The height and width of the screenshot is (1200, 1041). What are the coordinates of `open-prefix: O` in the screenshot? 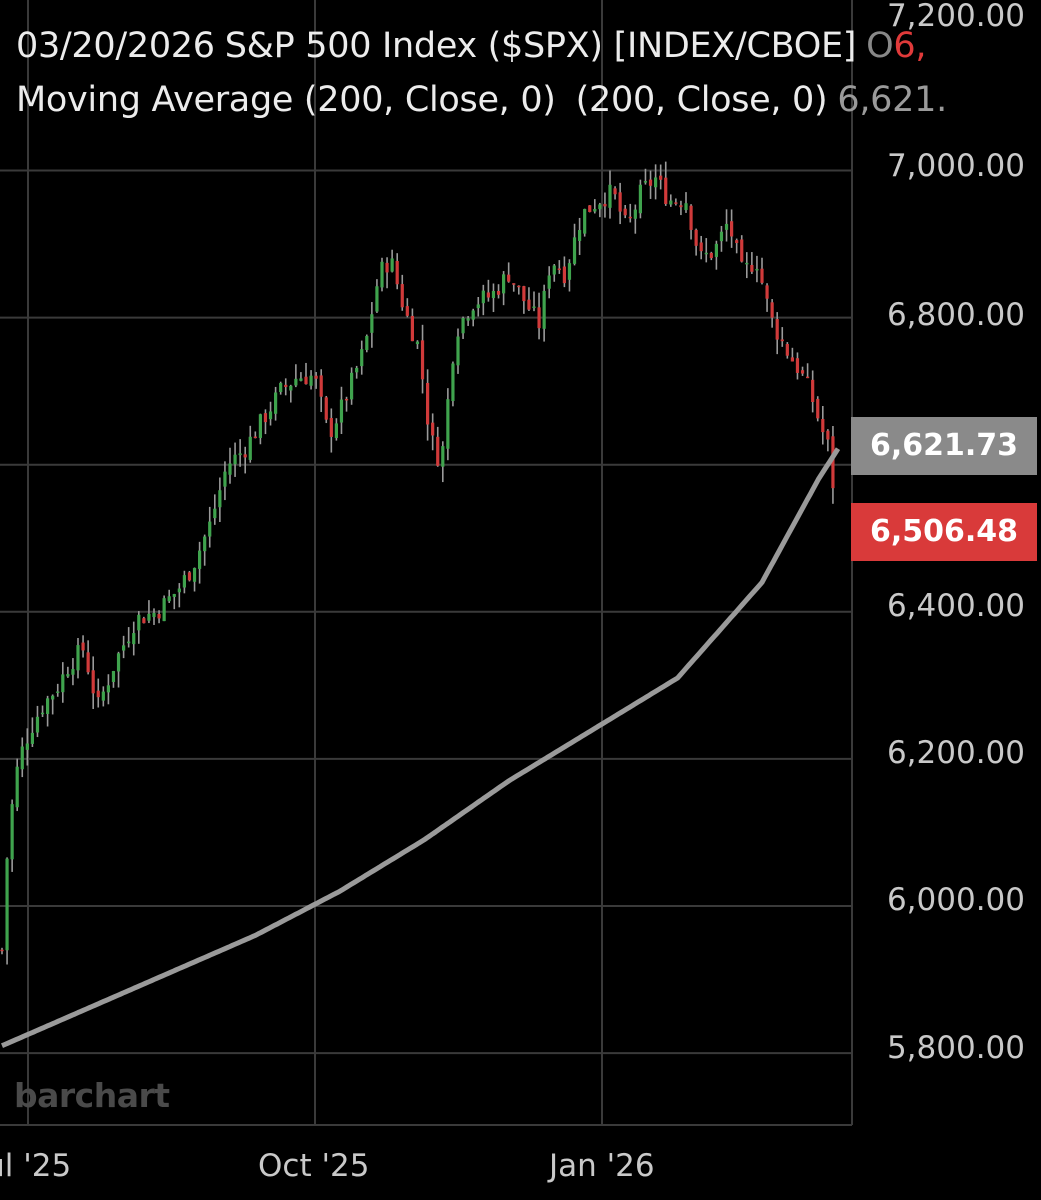 It's located at (880, 46).